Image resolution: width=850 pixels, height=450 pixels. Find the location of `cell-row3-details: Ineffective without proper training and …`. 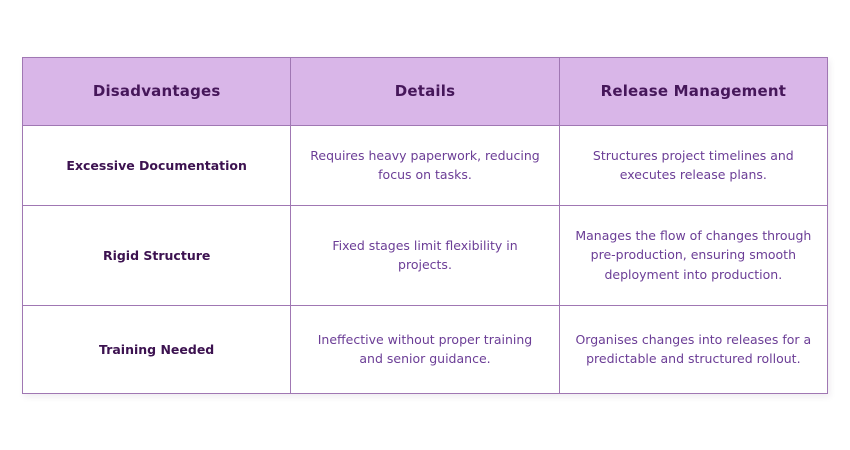

cell-row3-details: Ineffective without proper training and … is located at coordinates (425, 349).